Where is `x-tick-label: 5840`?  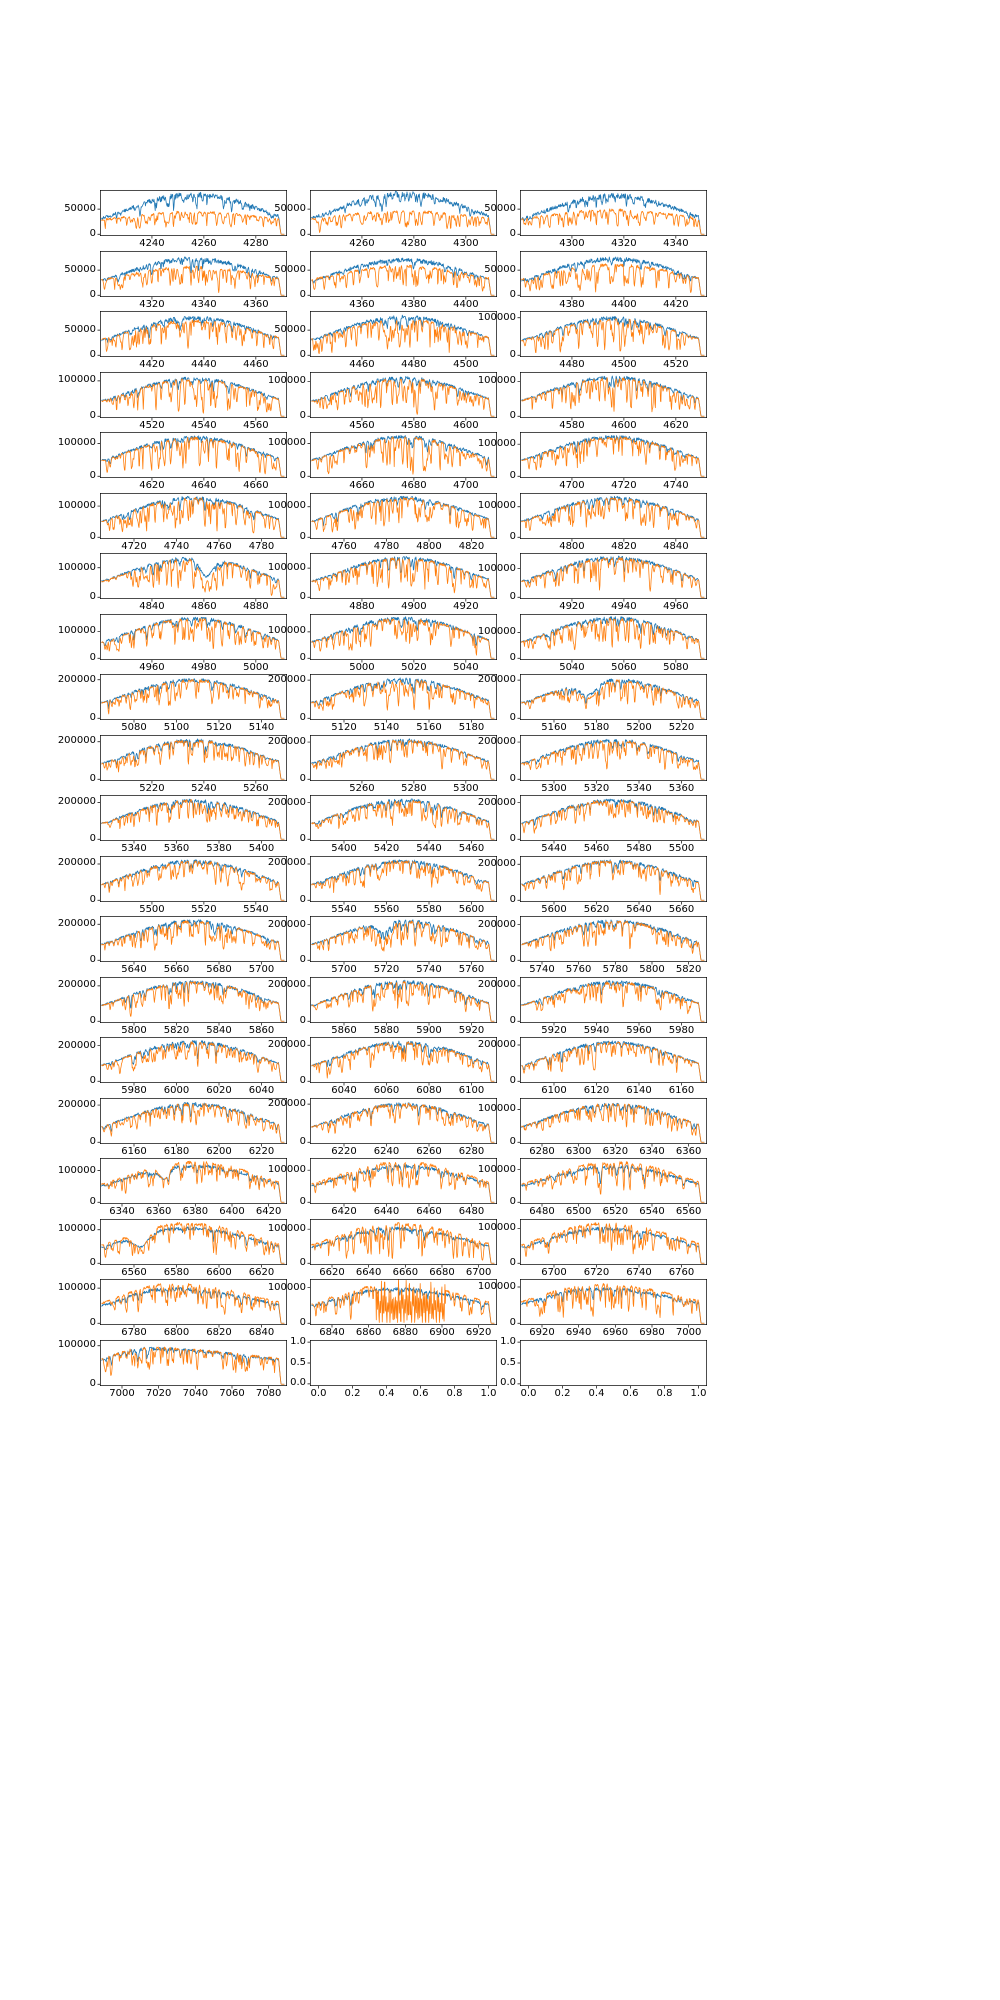
x-tick-label: 5840 is located at coordinates (219, 1030).